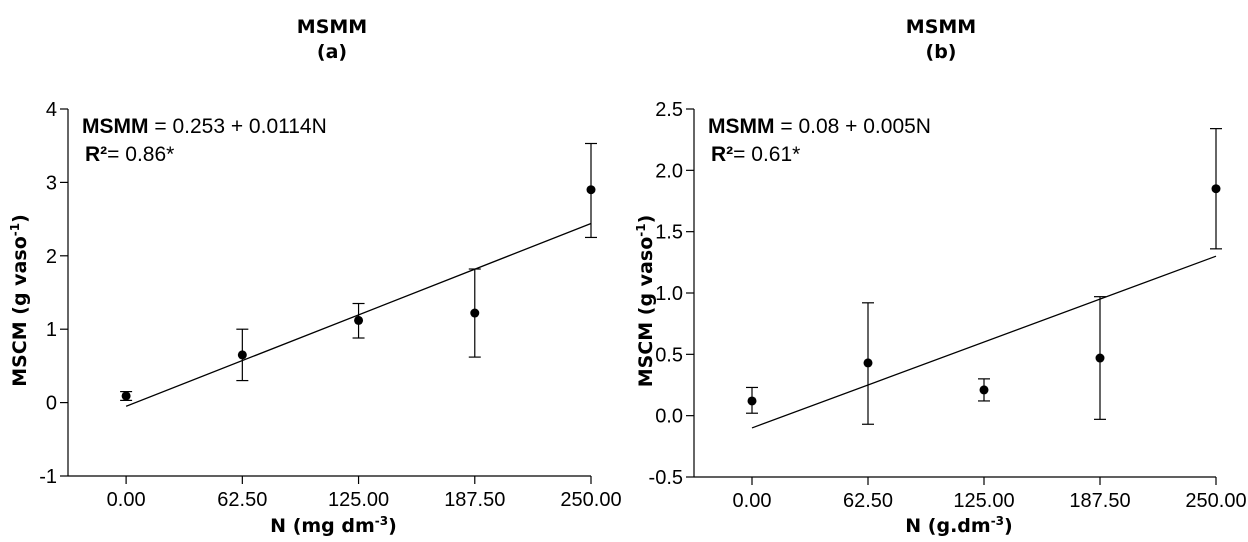 The height and width of the screenshot is (542, 1248). Describe the element at coordinates (984, 342) in the screenshot. I see `regression-line` at that location.